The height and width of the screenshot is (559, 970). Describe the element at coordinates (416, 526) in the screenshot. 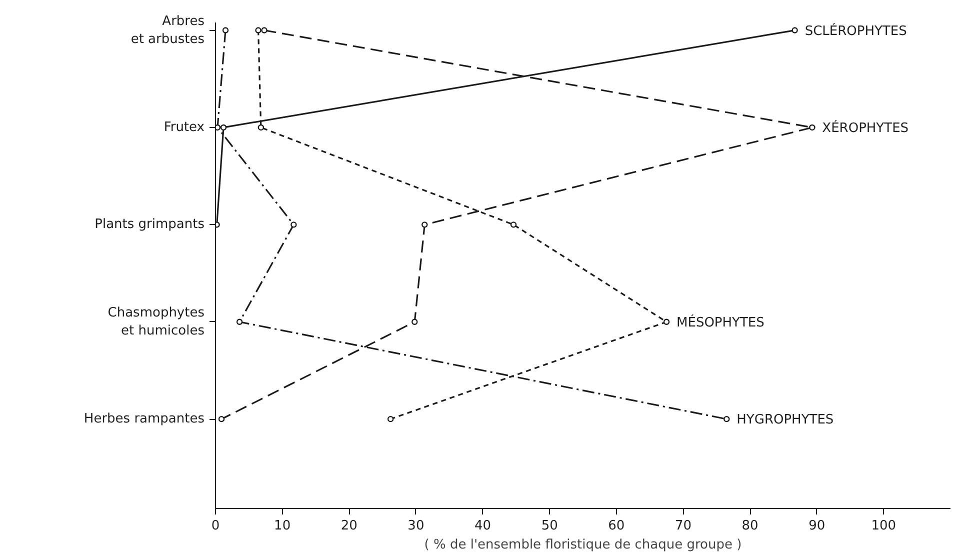

I see `x-tick-label: 30` at that location.